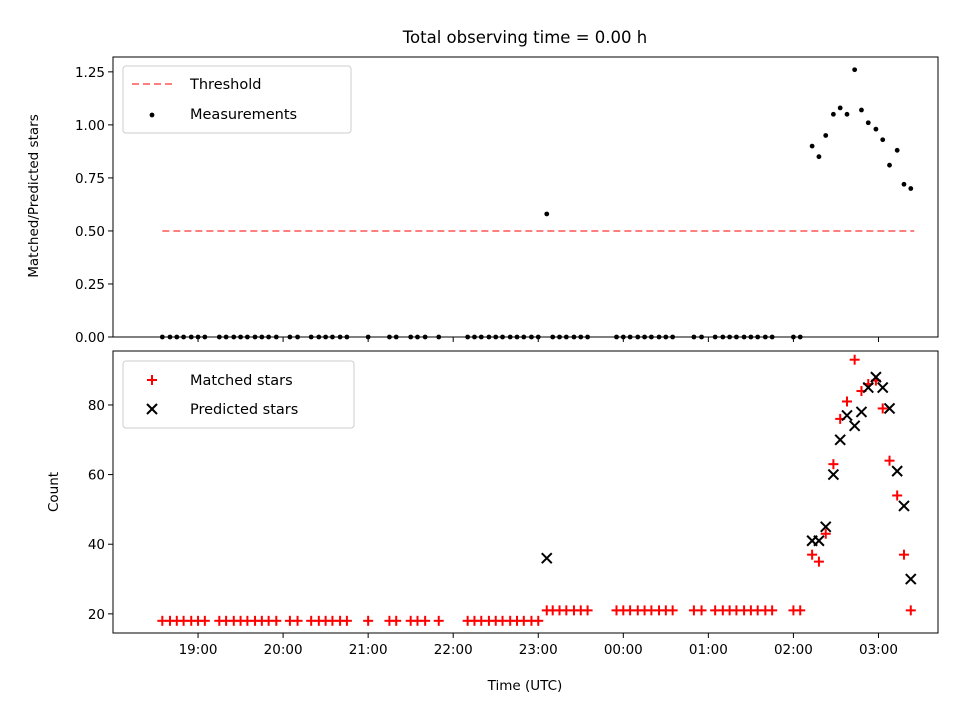 The image size is (960, 720). I want to click on y-tick-label: 80, so click(96, 406).